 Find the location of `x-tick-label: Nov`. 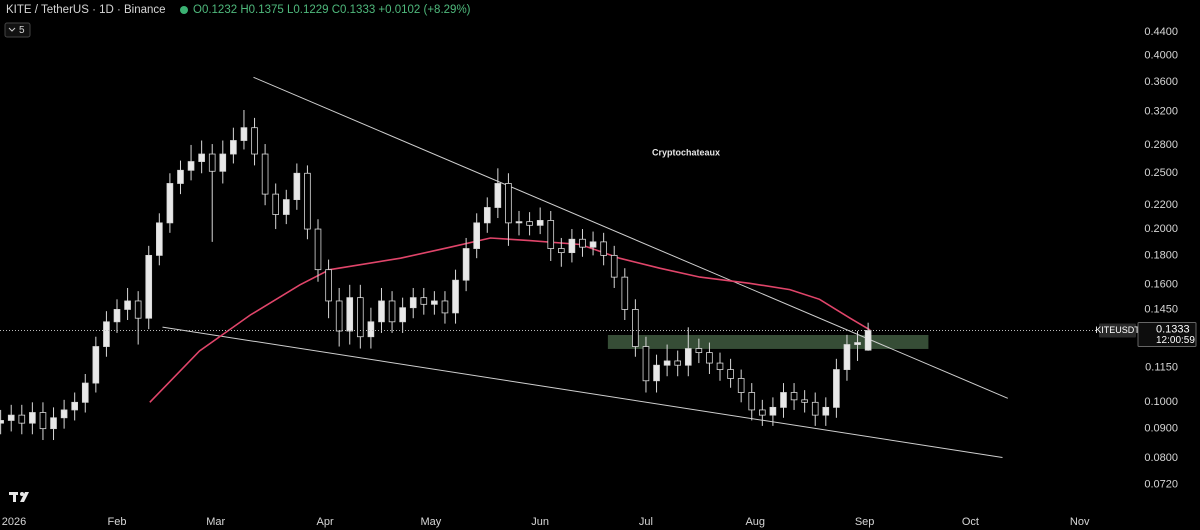

x-tick-label: Nov is located at coordinates (1080, 522).